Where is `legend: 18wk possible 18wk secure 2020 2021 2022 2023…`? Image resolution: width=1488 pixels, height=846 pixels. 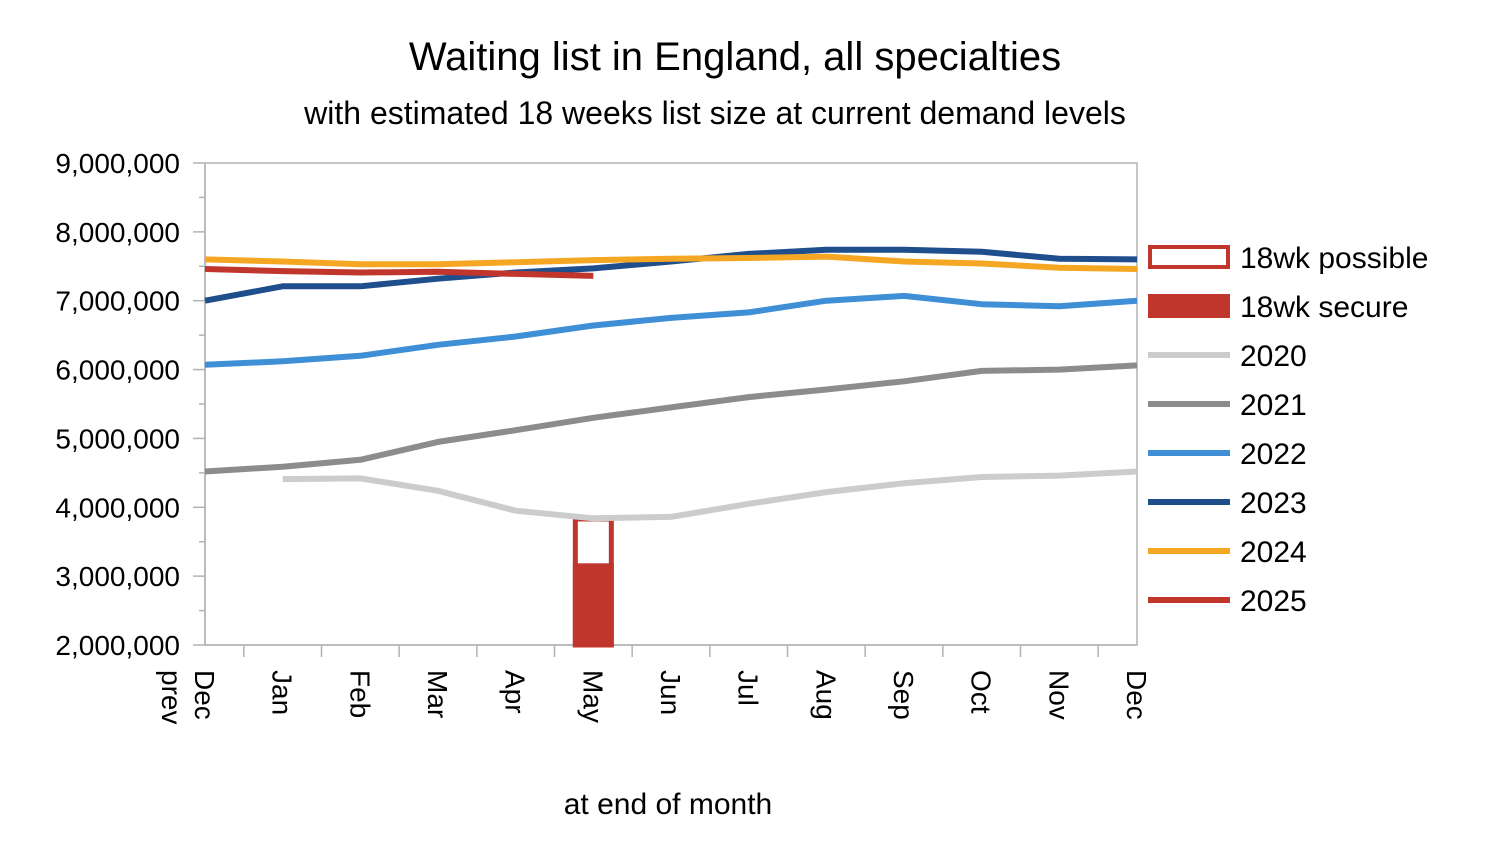 legend: 18wk possible 18wk secure 2020 2021 2022 2023… is located at coordinates (1288, 430).